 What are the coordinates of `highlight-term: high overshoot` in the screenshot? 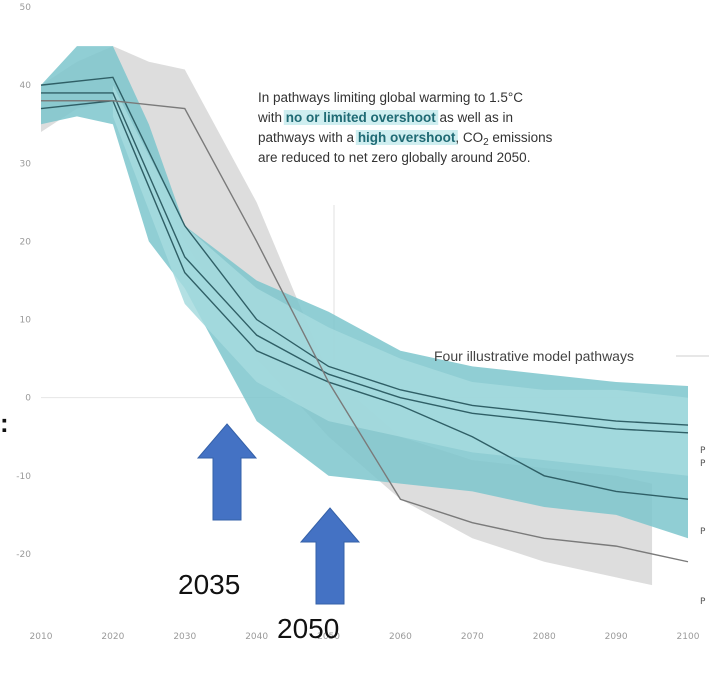 It's located at (407, 137).